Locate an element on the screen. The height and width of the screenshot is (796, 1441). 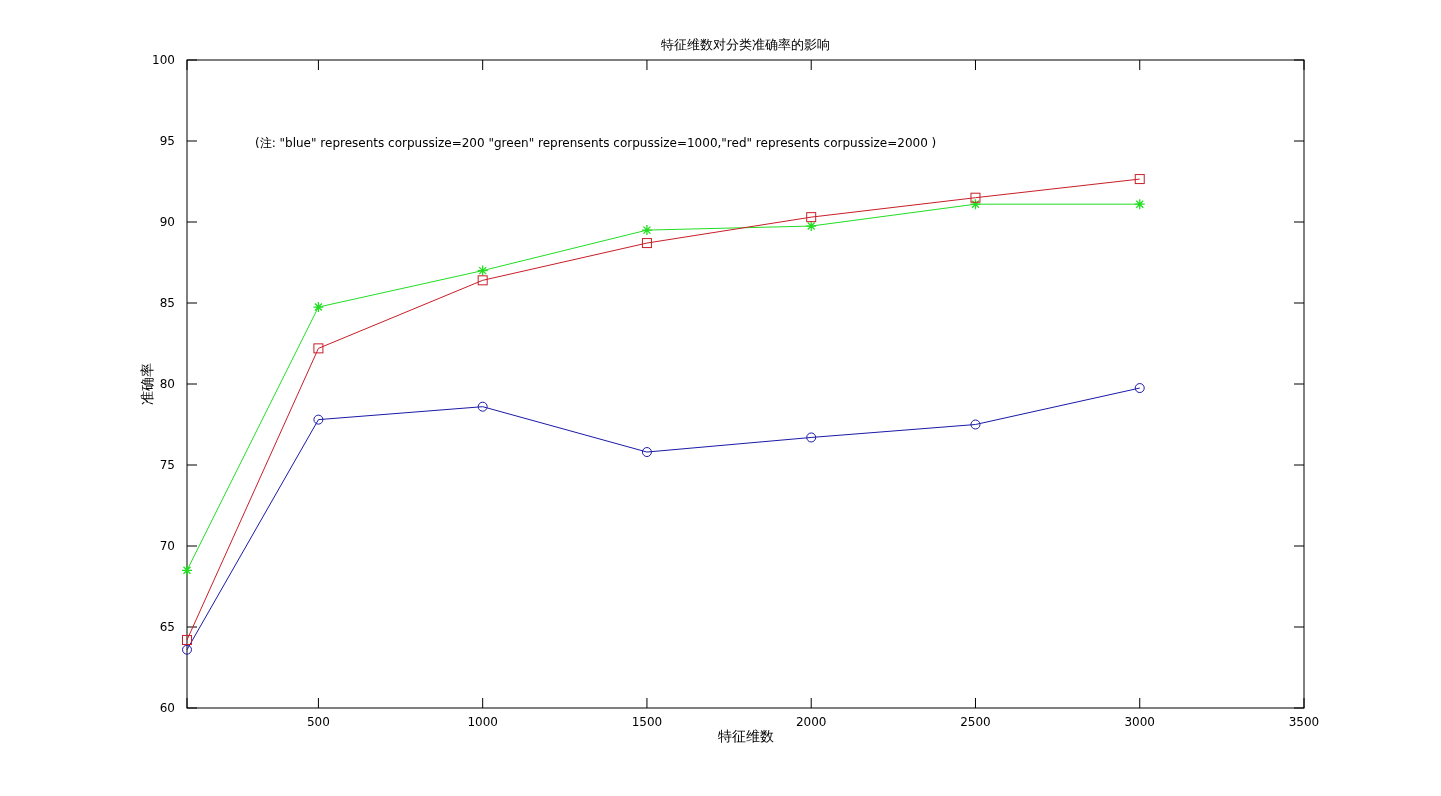
y-tick-label: 65 is located at coordinates (167, 627).